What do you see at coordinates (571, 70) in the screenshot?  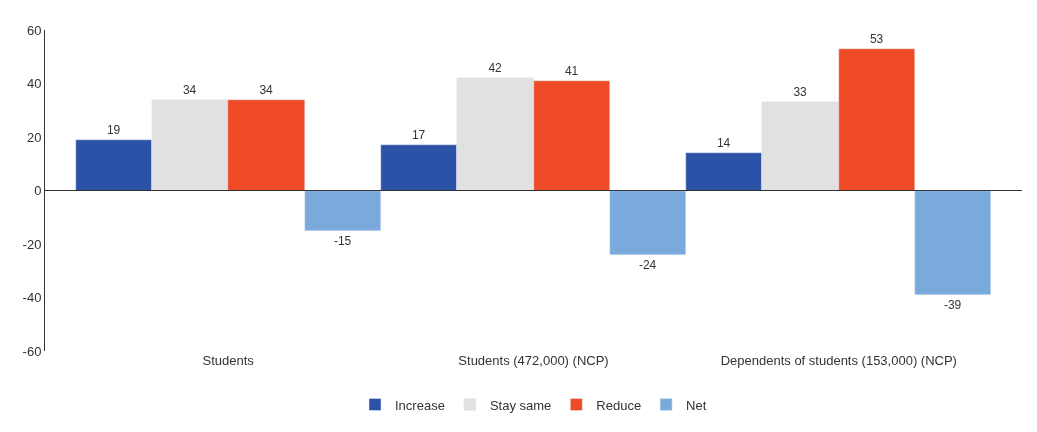 I see `data-label: 41` at bounding box center [571, 70].